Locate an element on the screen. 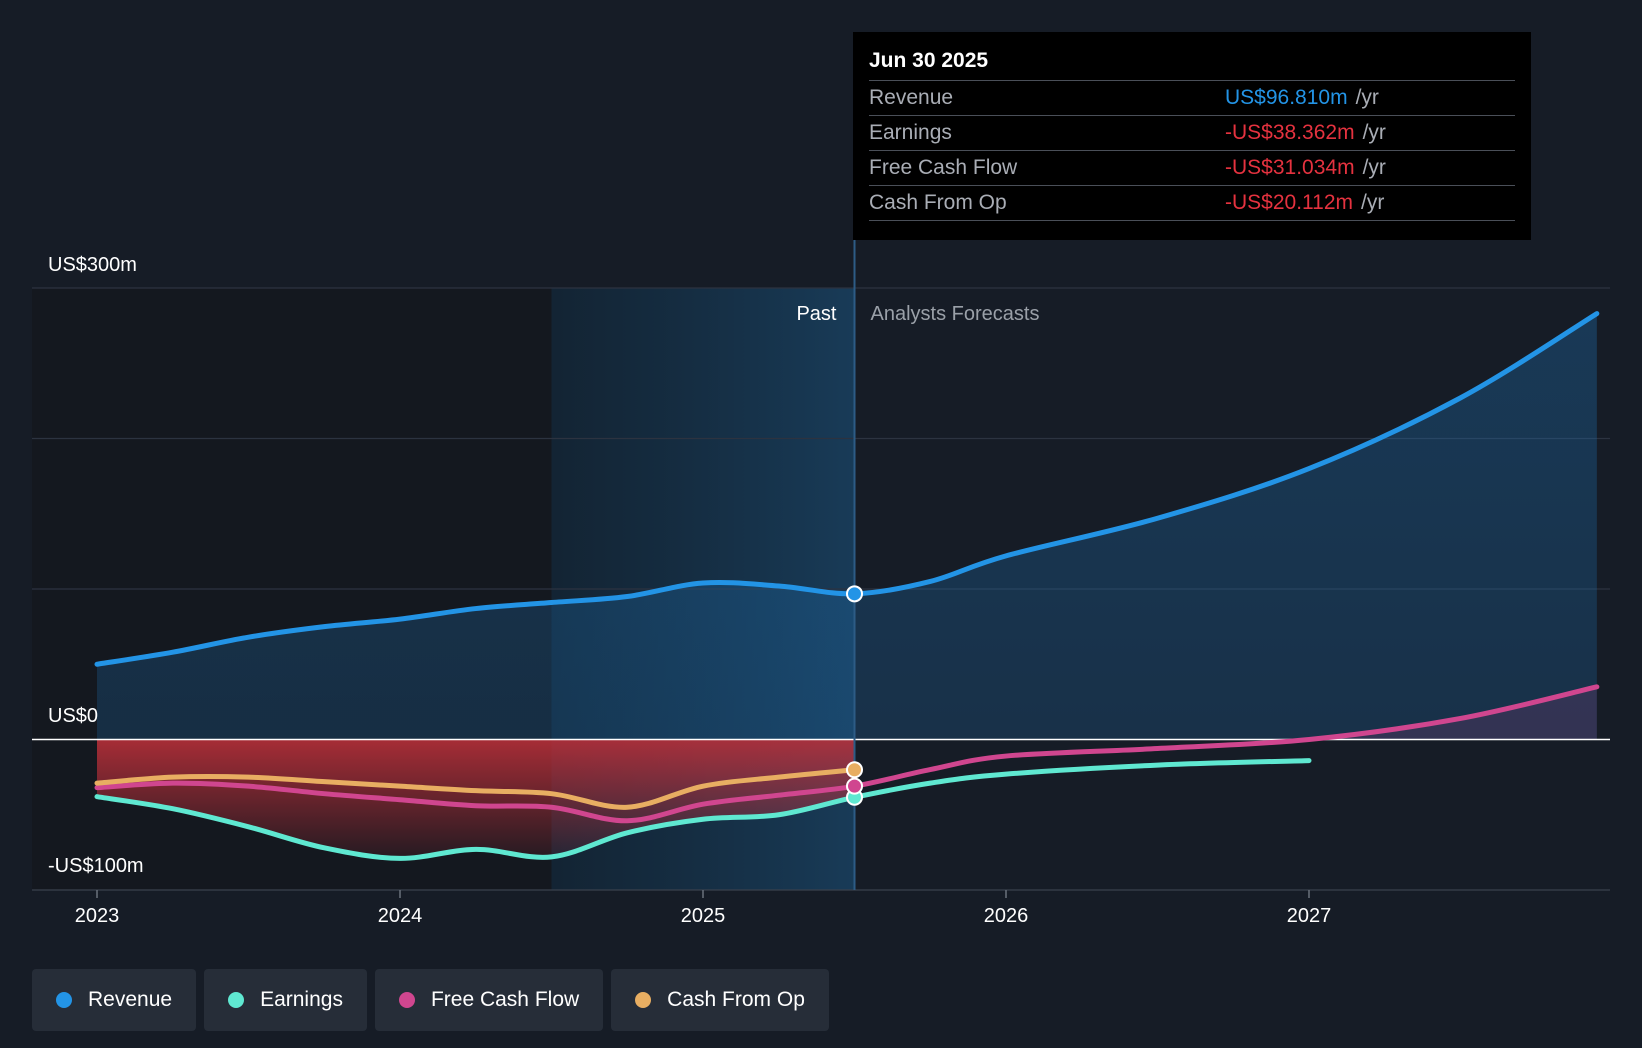  legend-item-revenue: Revenue is located at coordinates (114, 1000).